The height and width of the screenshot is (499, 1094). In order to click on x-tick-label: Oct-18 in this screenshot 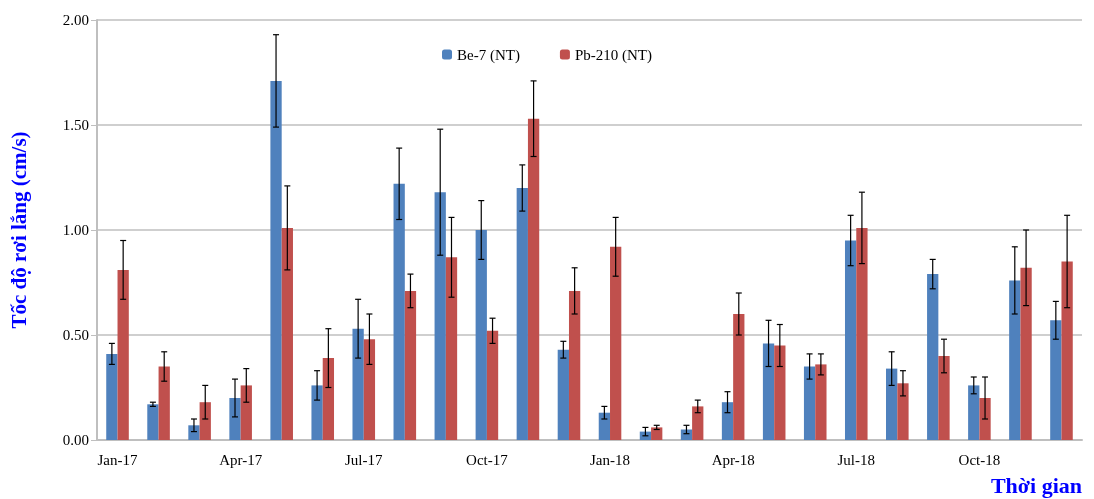, I will do `click(979, 459)`.